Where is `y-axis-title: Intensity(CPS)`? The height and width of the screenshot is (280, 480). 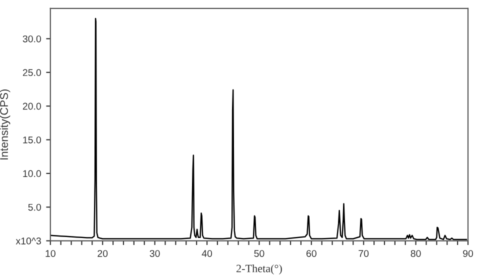
y-axis-title: Intensity(CPS) is located at coordinates (5, 124).